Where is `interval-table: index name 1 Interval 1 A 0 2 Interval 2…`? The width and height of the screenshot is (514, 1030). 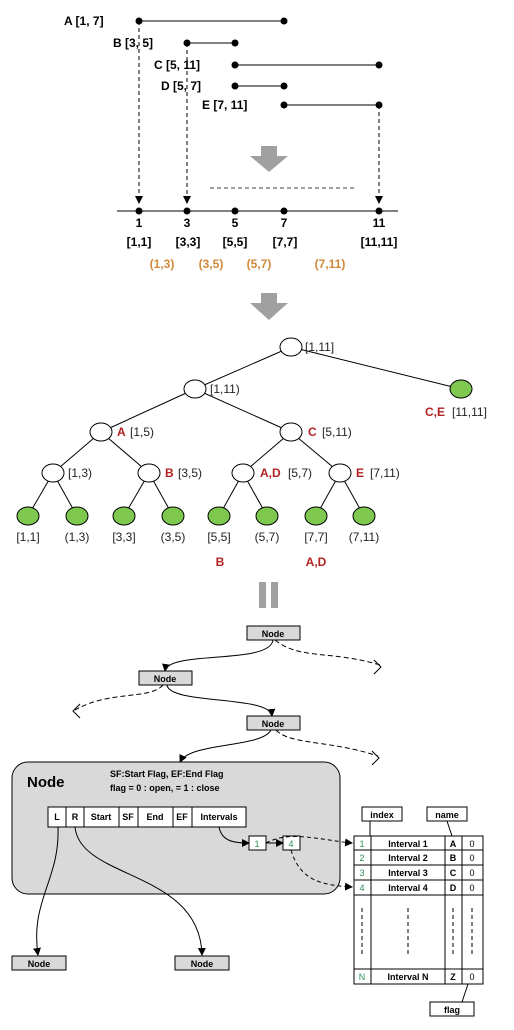
interval-table: index name 1 Interval 1 A 0 2 Interval 2… is located at coordinates (418, 911).